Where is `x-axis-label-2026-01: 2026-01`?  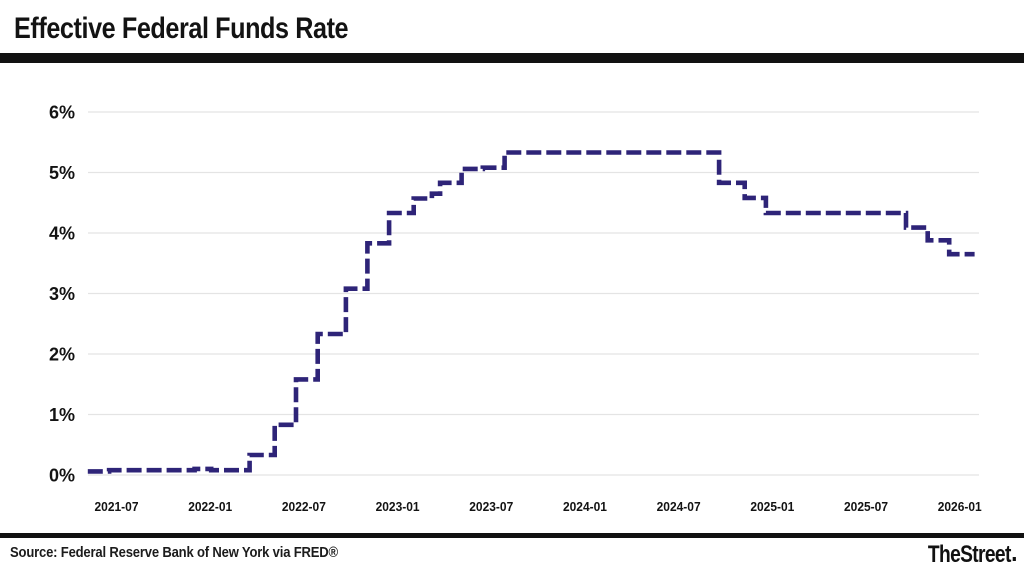
x-axis-label-2026-01: 2026-01 is located at coordinates (960, 506).